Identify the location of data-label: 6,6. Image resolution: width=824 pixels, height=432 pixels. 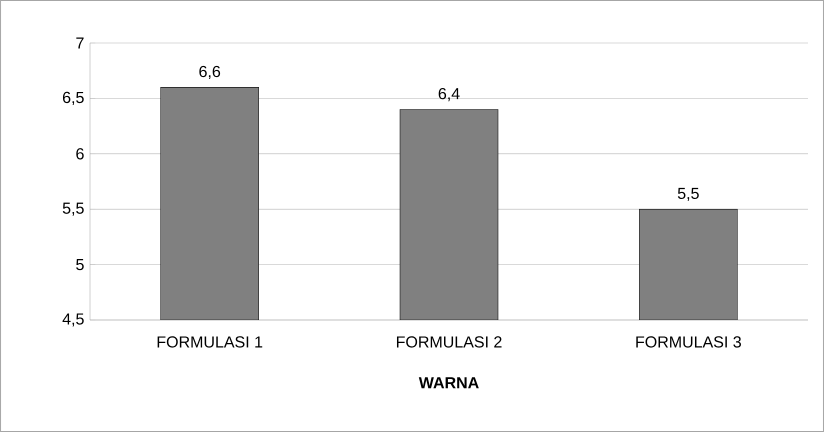
(209, 73).